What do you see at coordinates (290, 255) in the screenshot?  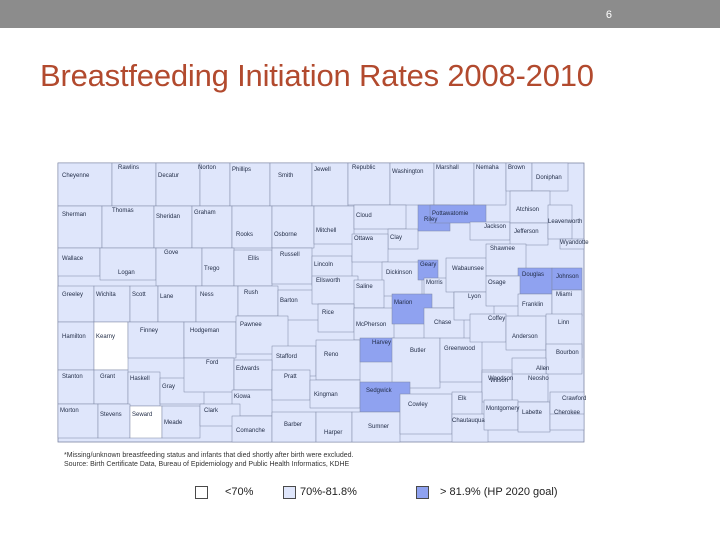 I see `county-label-russell: Russell` at bounding box center [290, 255].